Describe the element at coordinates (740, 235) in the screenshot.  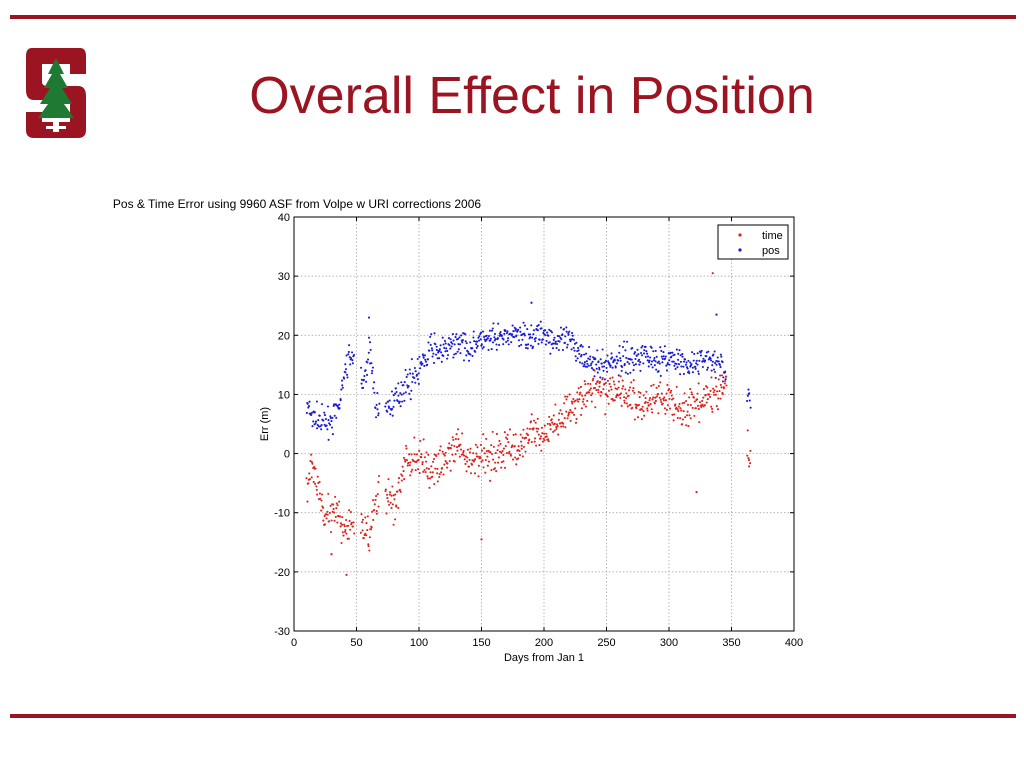
I see `legend-marker-time` at that location.